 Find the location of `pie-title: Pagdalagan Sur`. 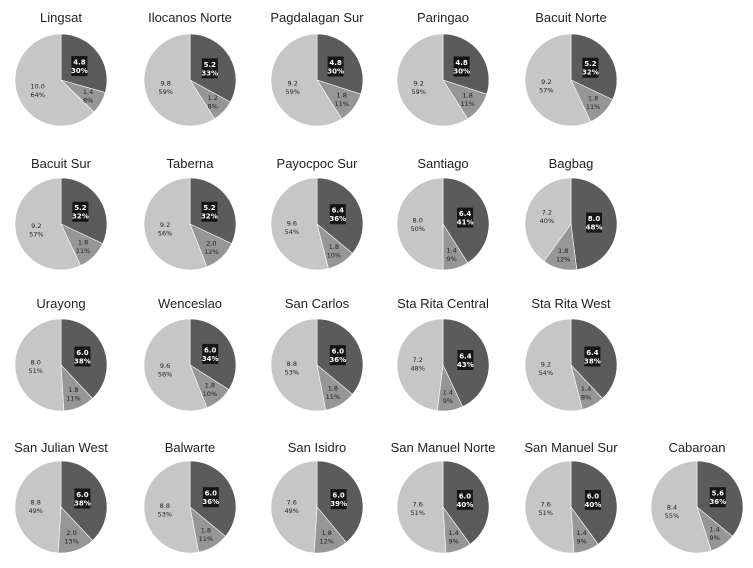

pie-title: Pagdalagan Sur is located at coordinates (317, 17).